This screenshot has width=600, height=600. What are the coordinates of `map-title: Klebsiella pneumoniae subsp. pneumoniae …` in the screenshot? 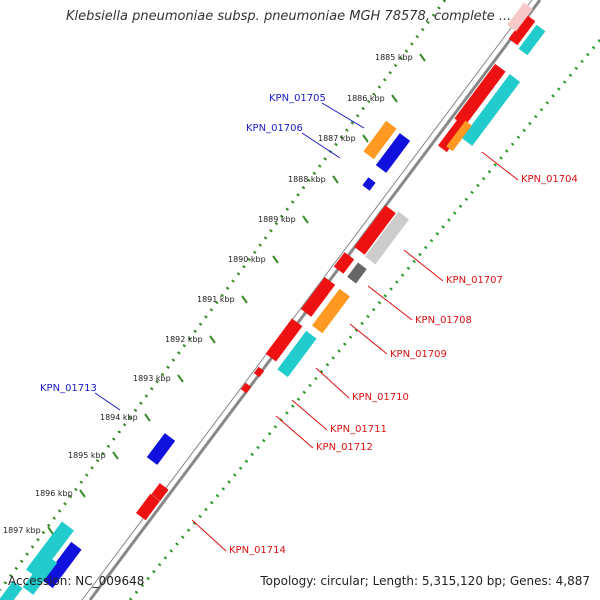 It's located at (289, 16).